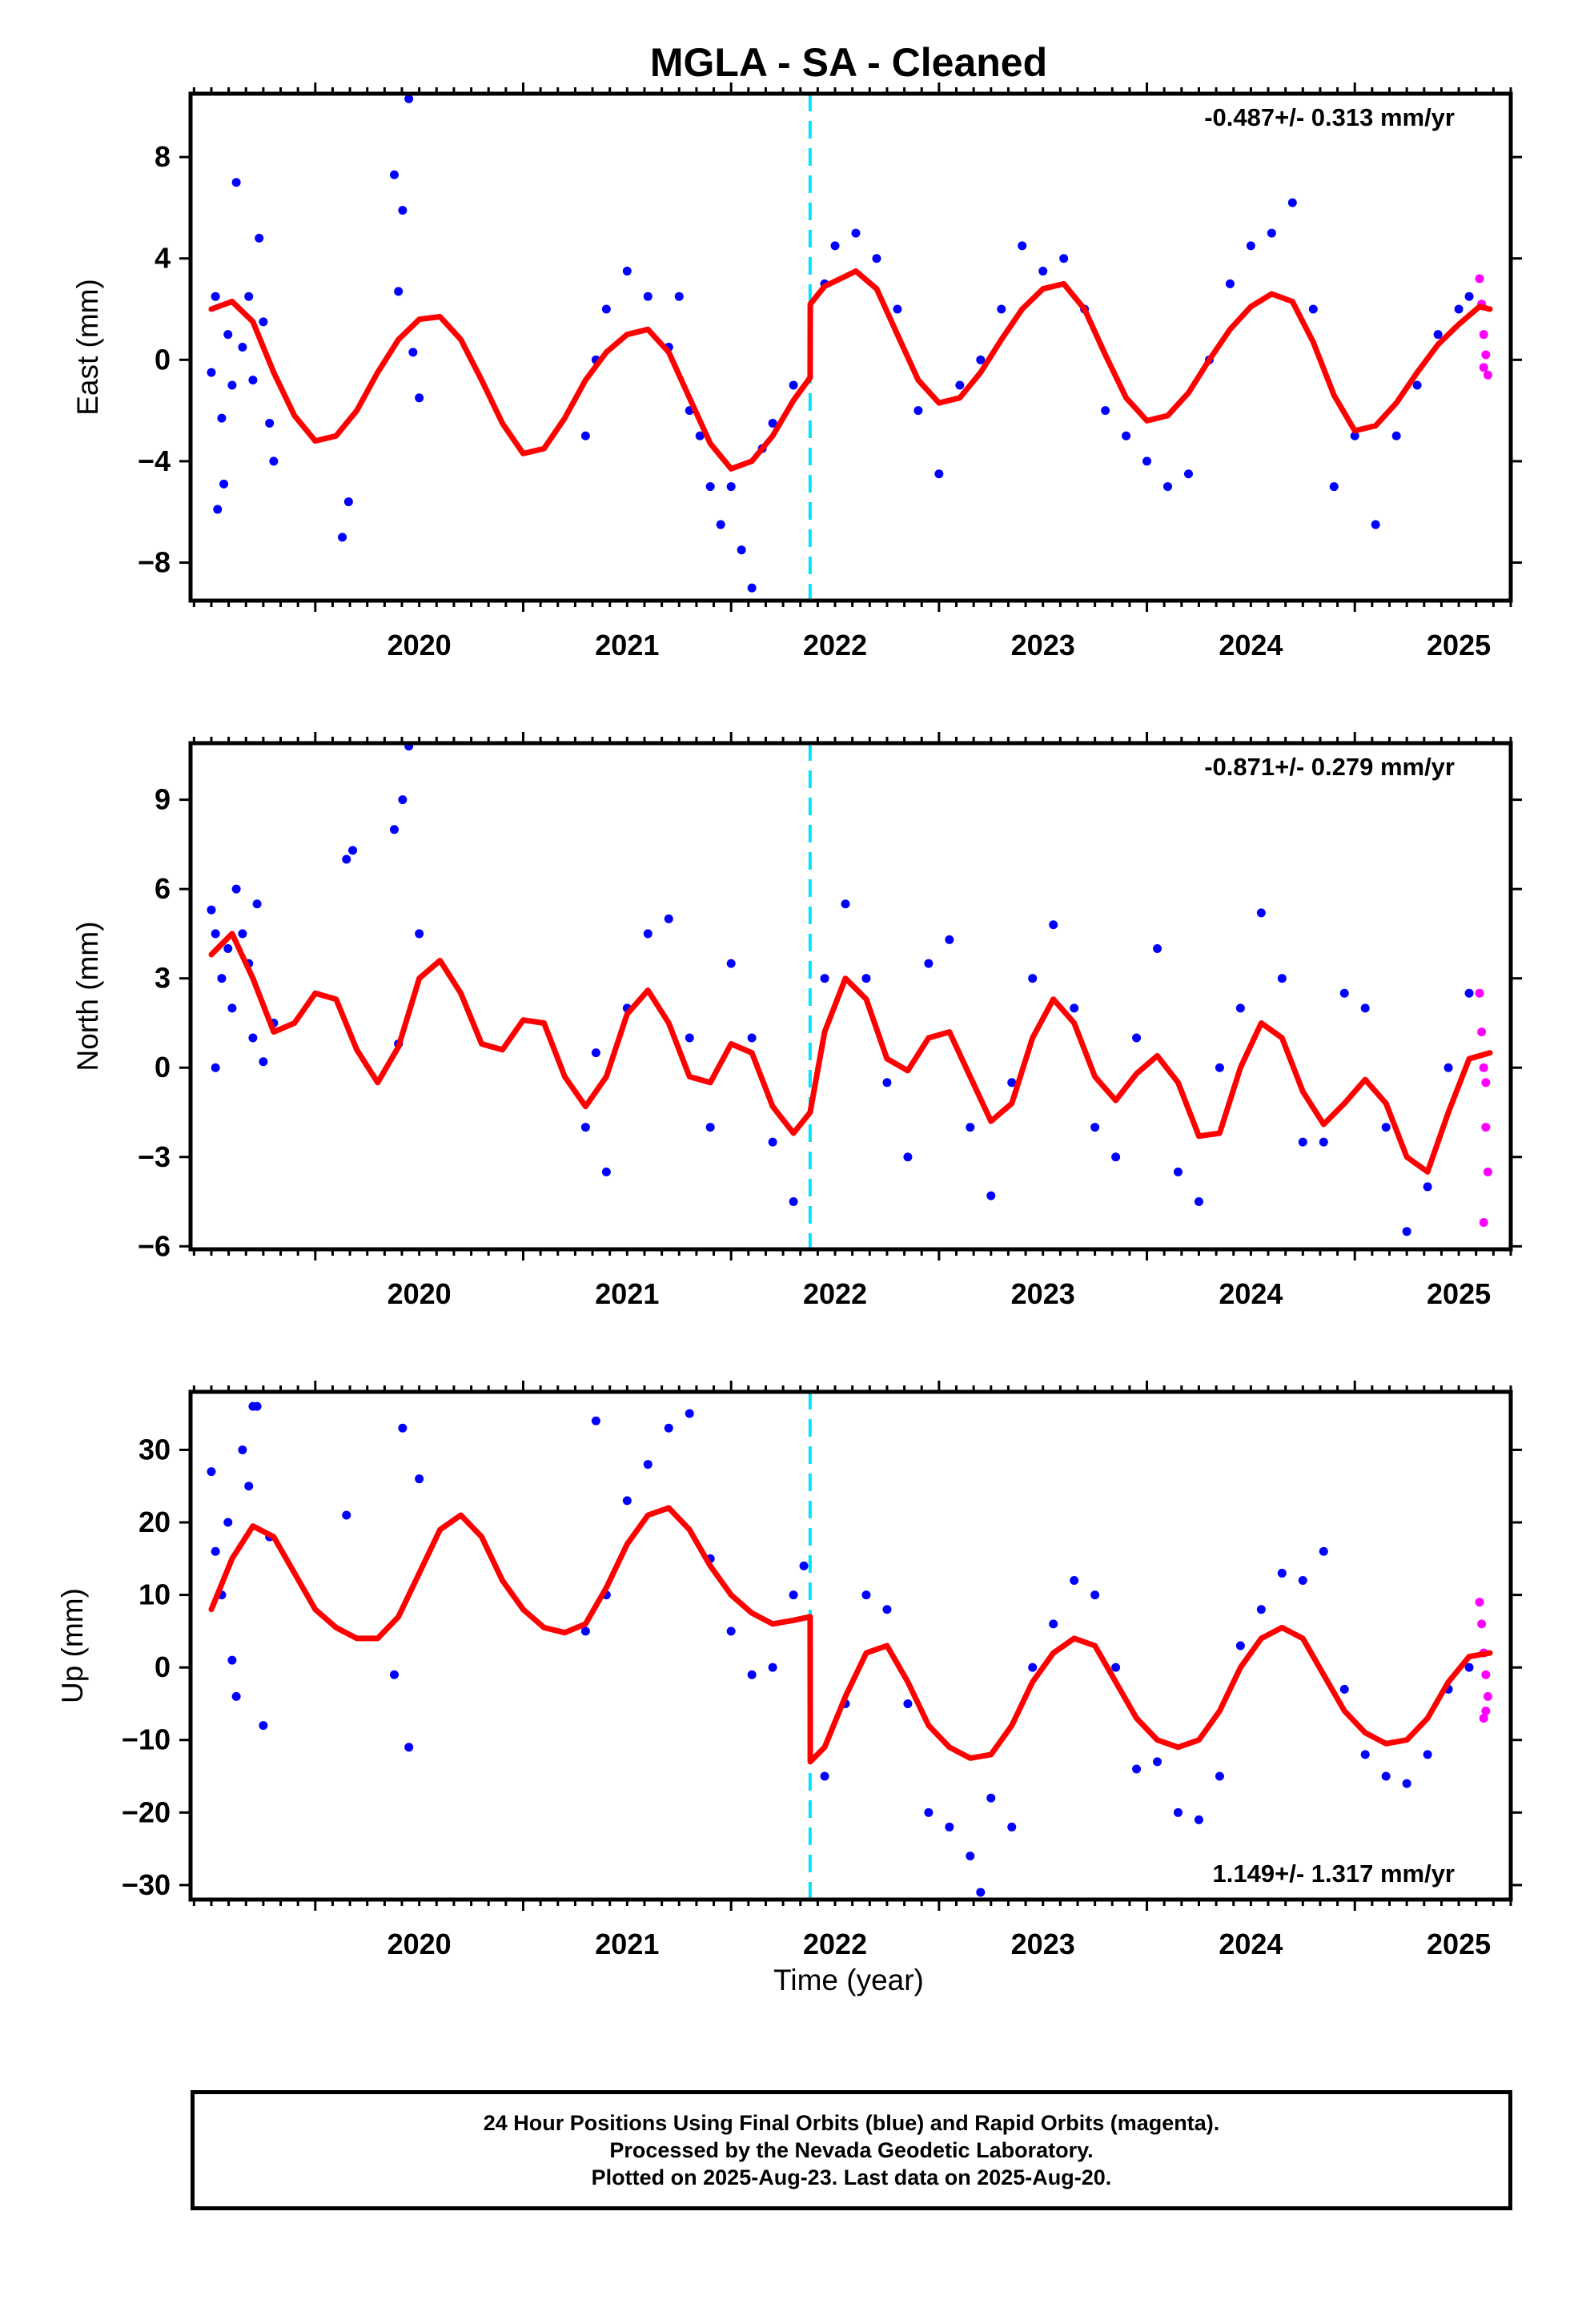 The image size is (1582, 2324). Describe the element at coordinates (146, 1884) in the screenshot. I see `y-tick-label: −30` at that location.